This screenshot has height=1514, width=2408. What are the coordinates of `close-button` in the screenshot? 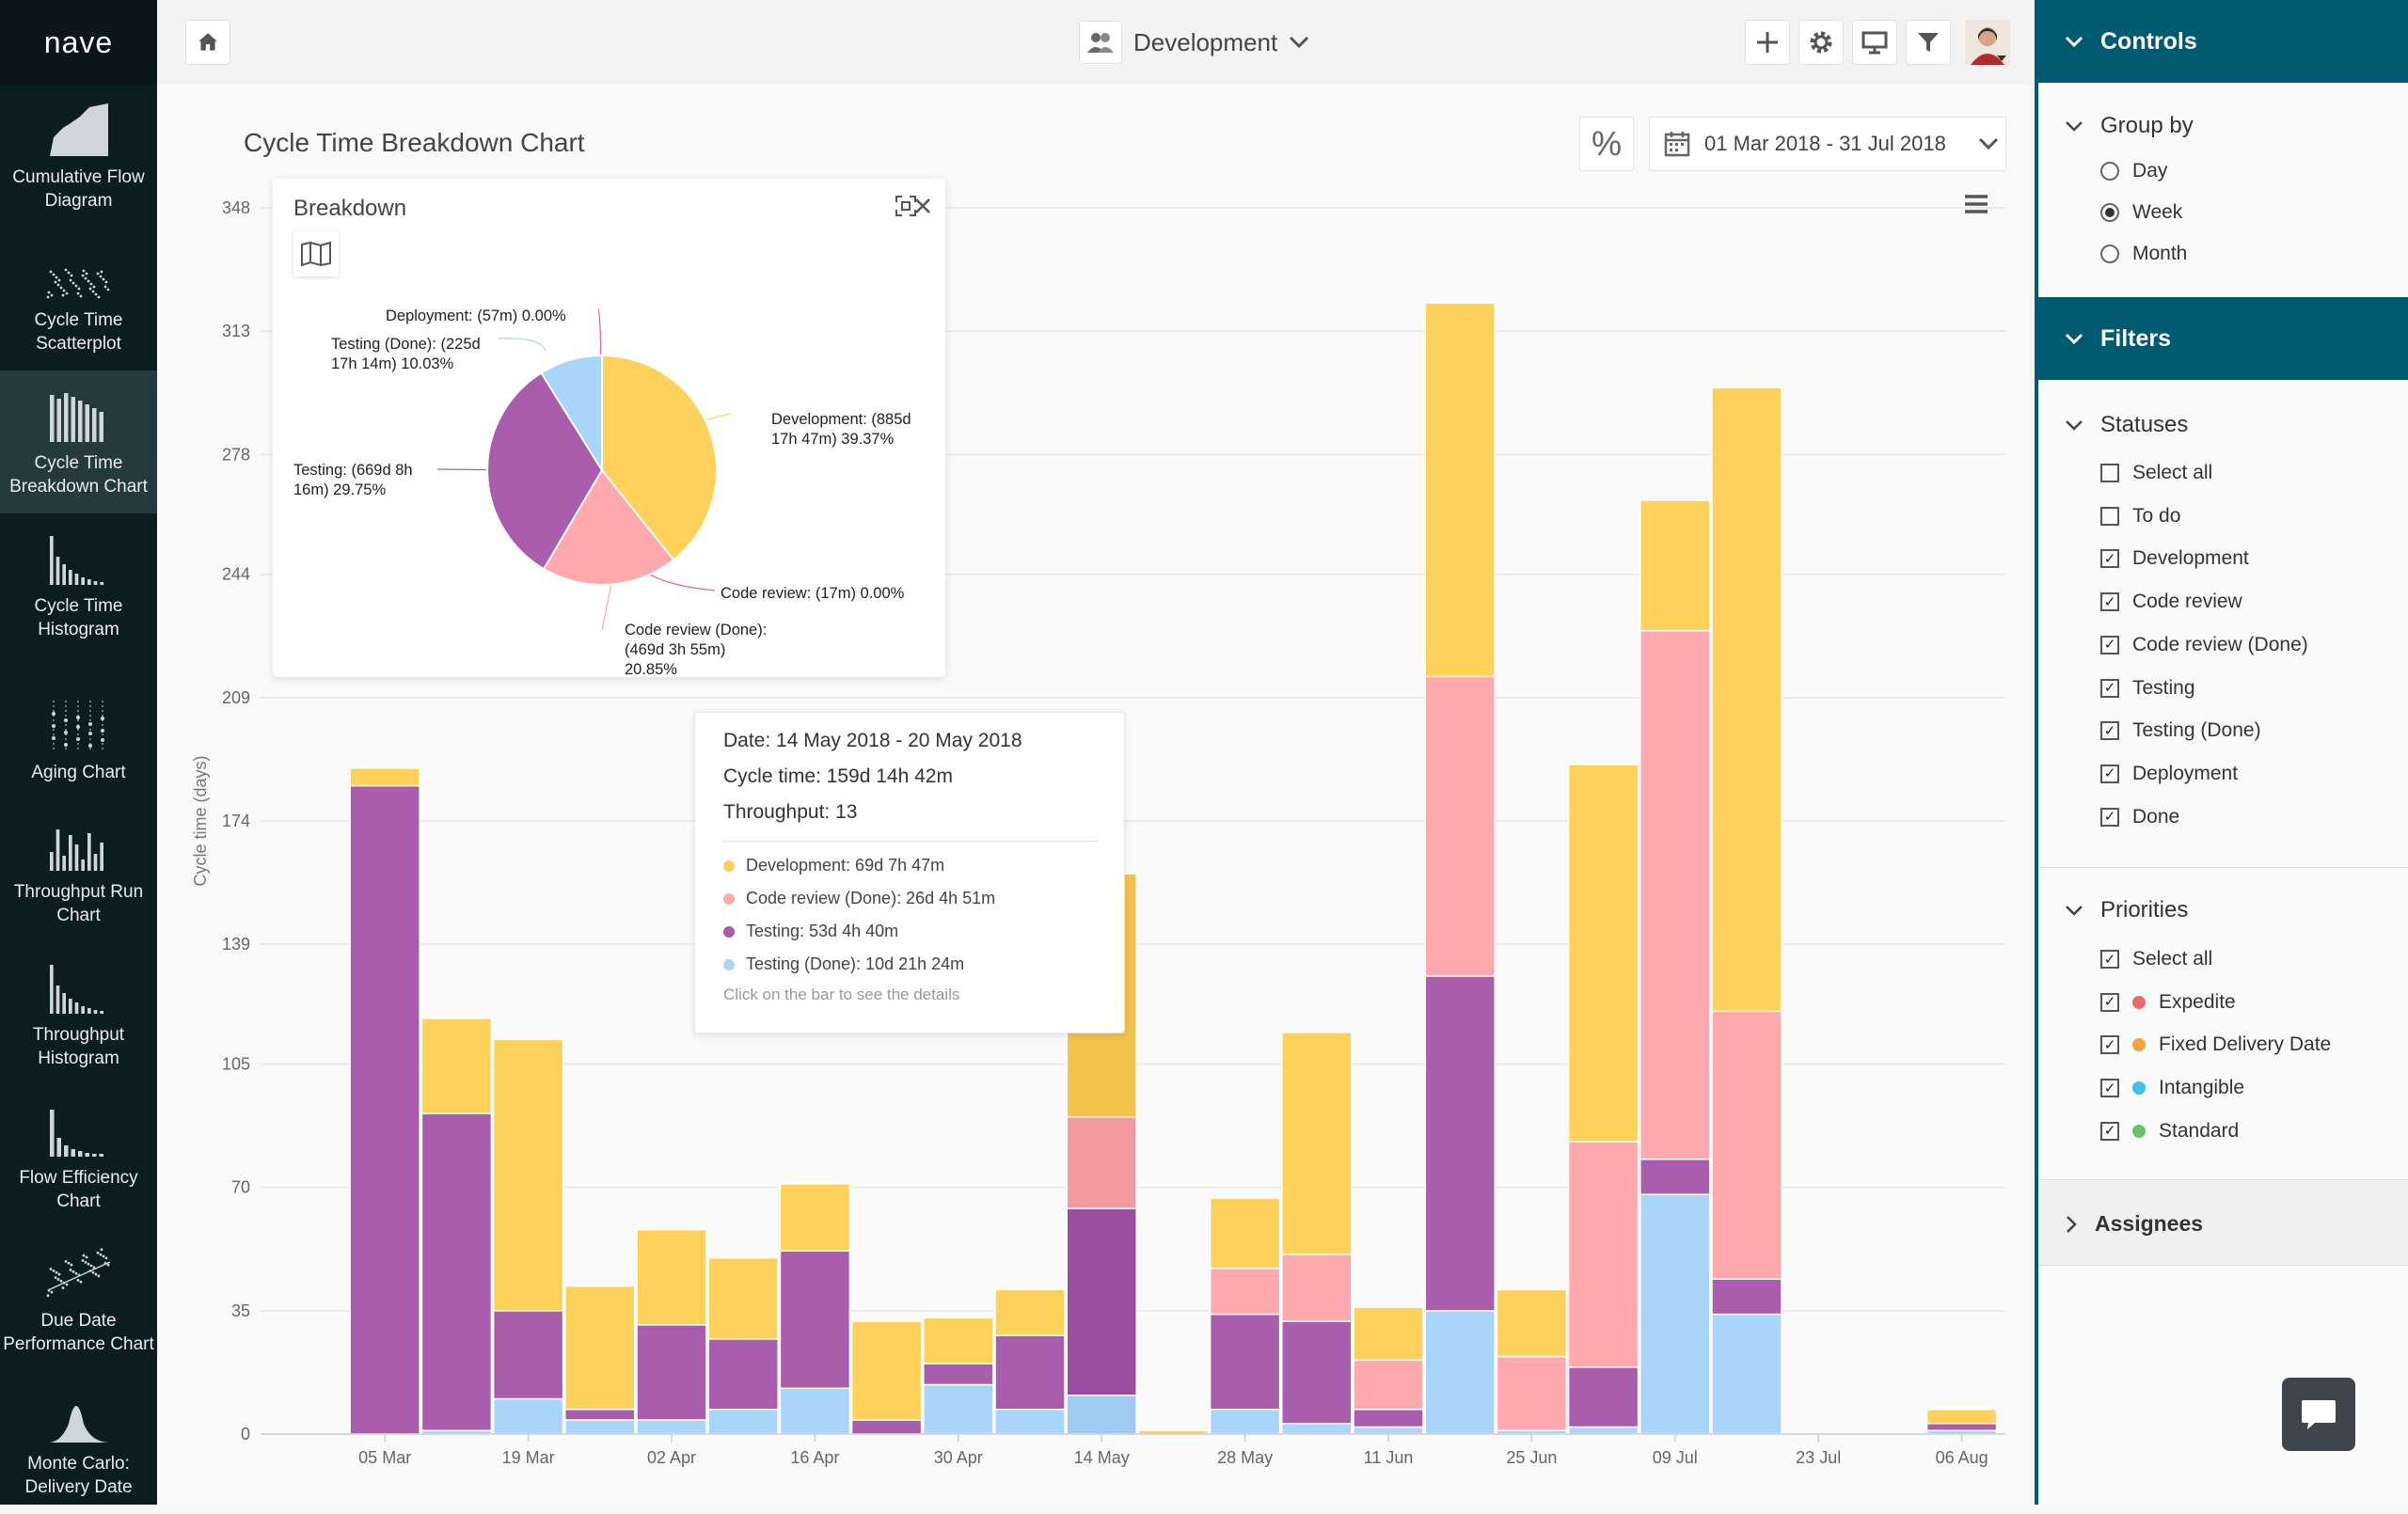 It's located at (923, 206).